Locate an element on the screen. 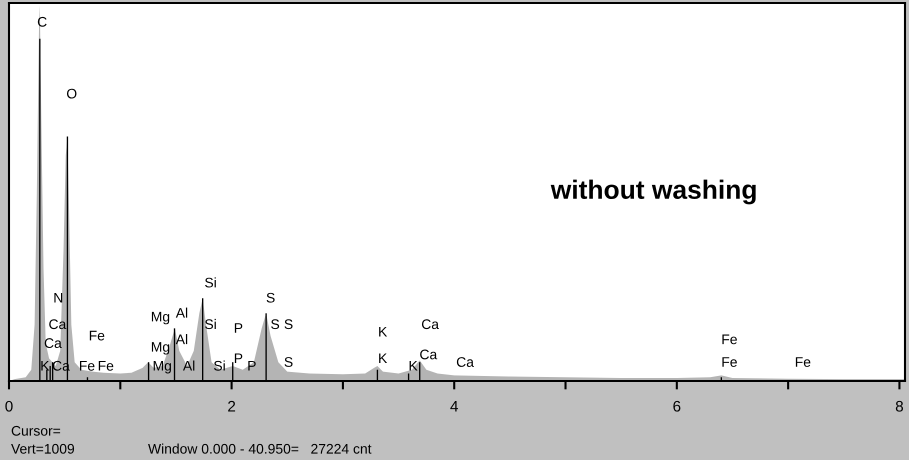 This screenshot has width=909, height=460. text: Window 0.000 - 40.950= 27224 cnt is located at coordinates (260, 449).